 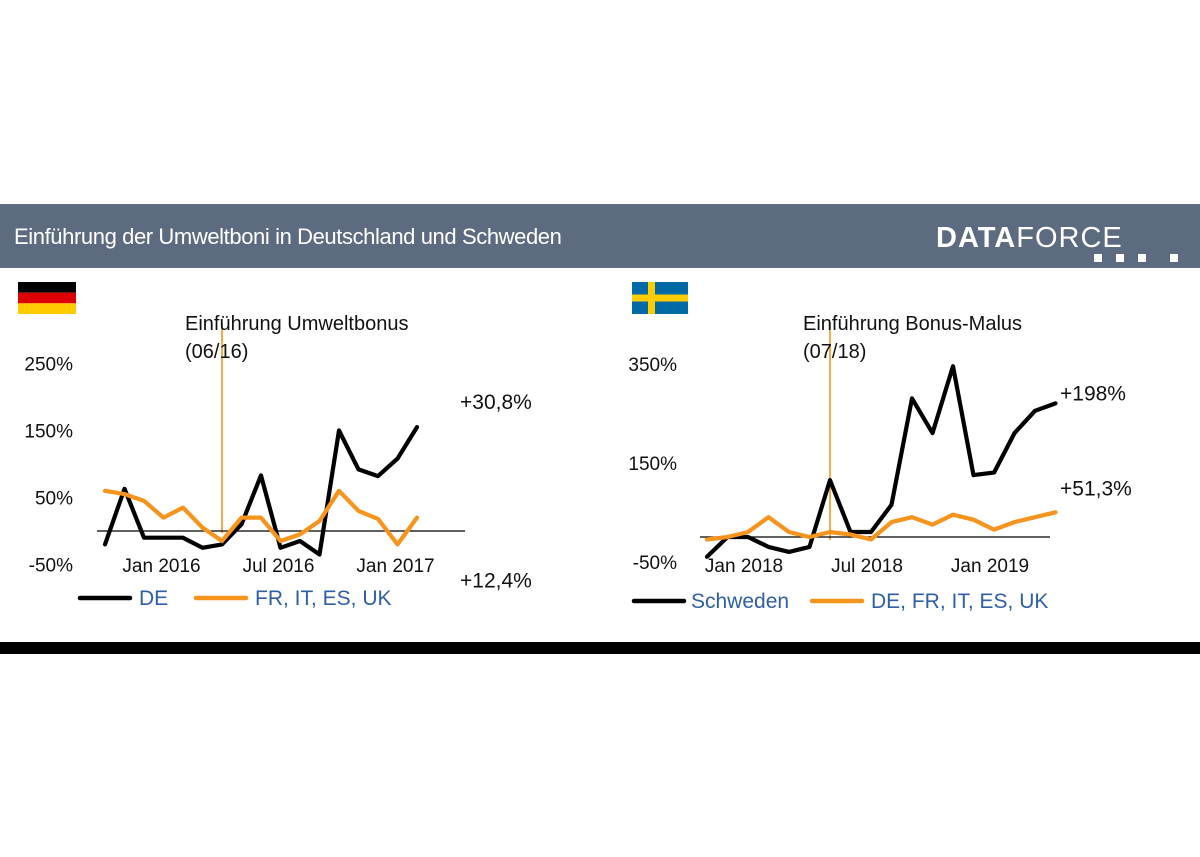 I want to click on series-end-label: +51,3%, so click(x=1096, y=488).